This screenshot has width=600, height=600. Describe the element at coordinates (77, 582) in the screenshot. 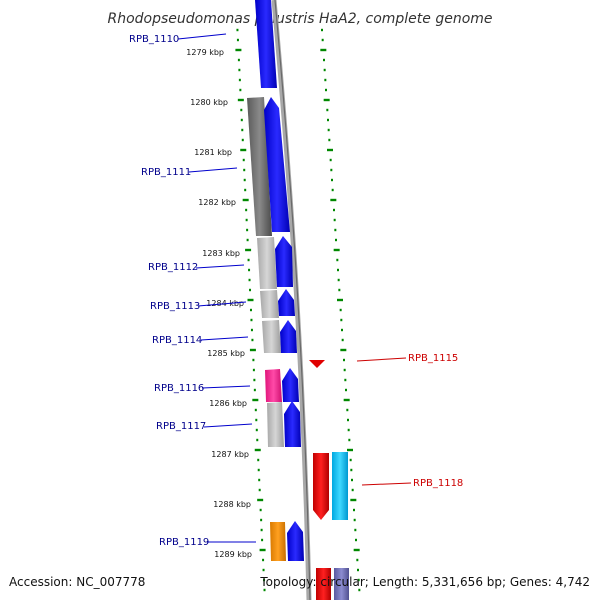

I see `accession-text: Accession: NC_007778` at that location.